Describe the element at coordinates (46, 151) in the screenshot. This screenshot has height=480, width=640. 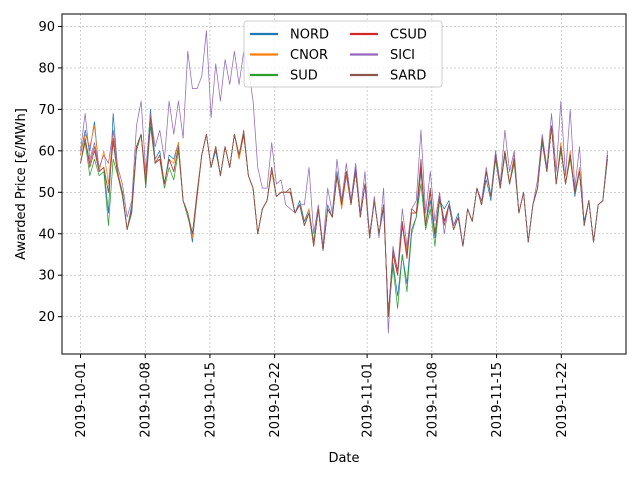
I see `y-tick-label: 60` at that location.